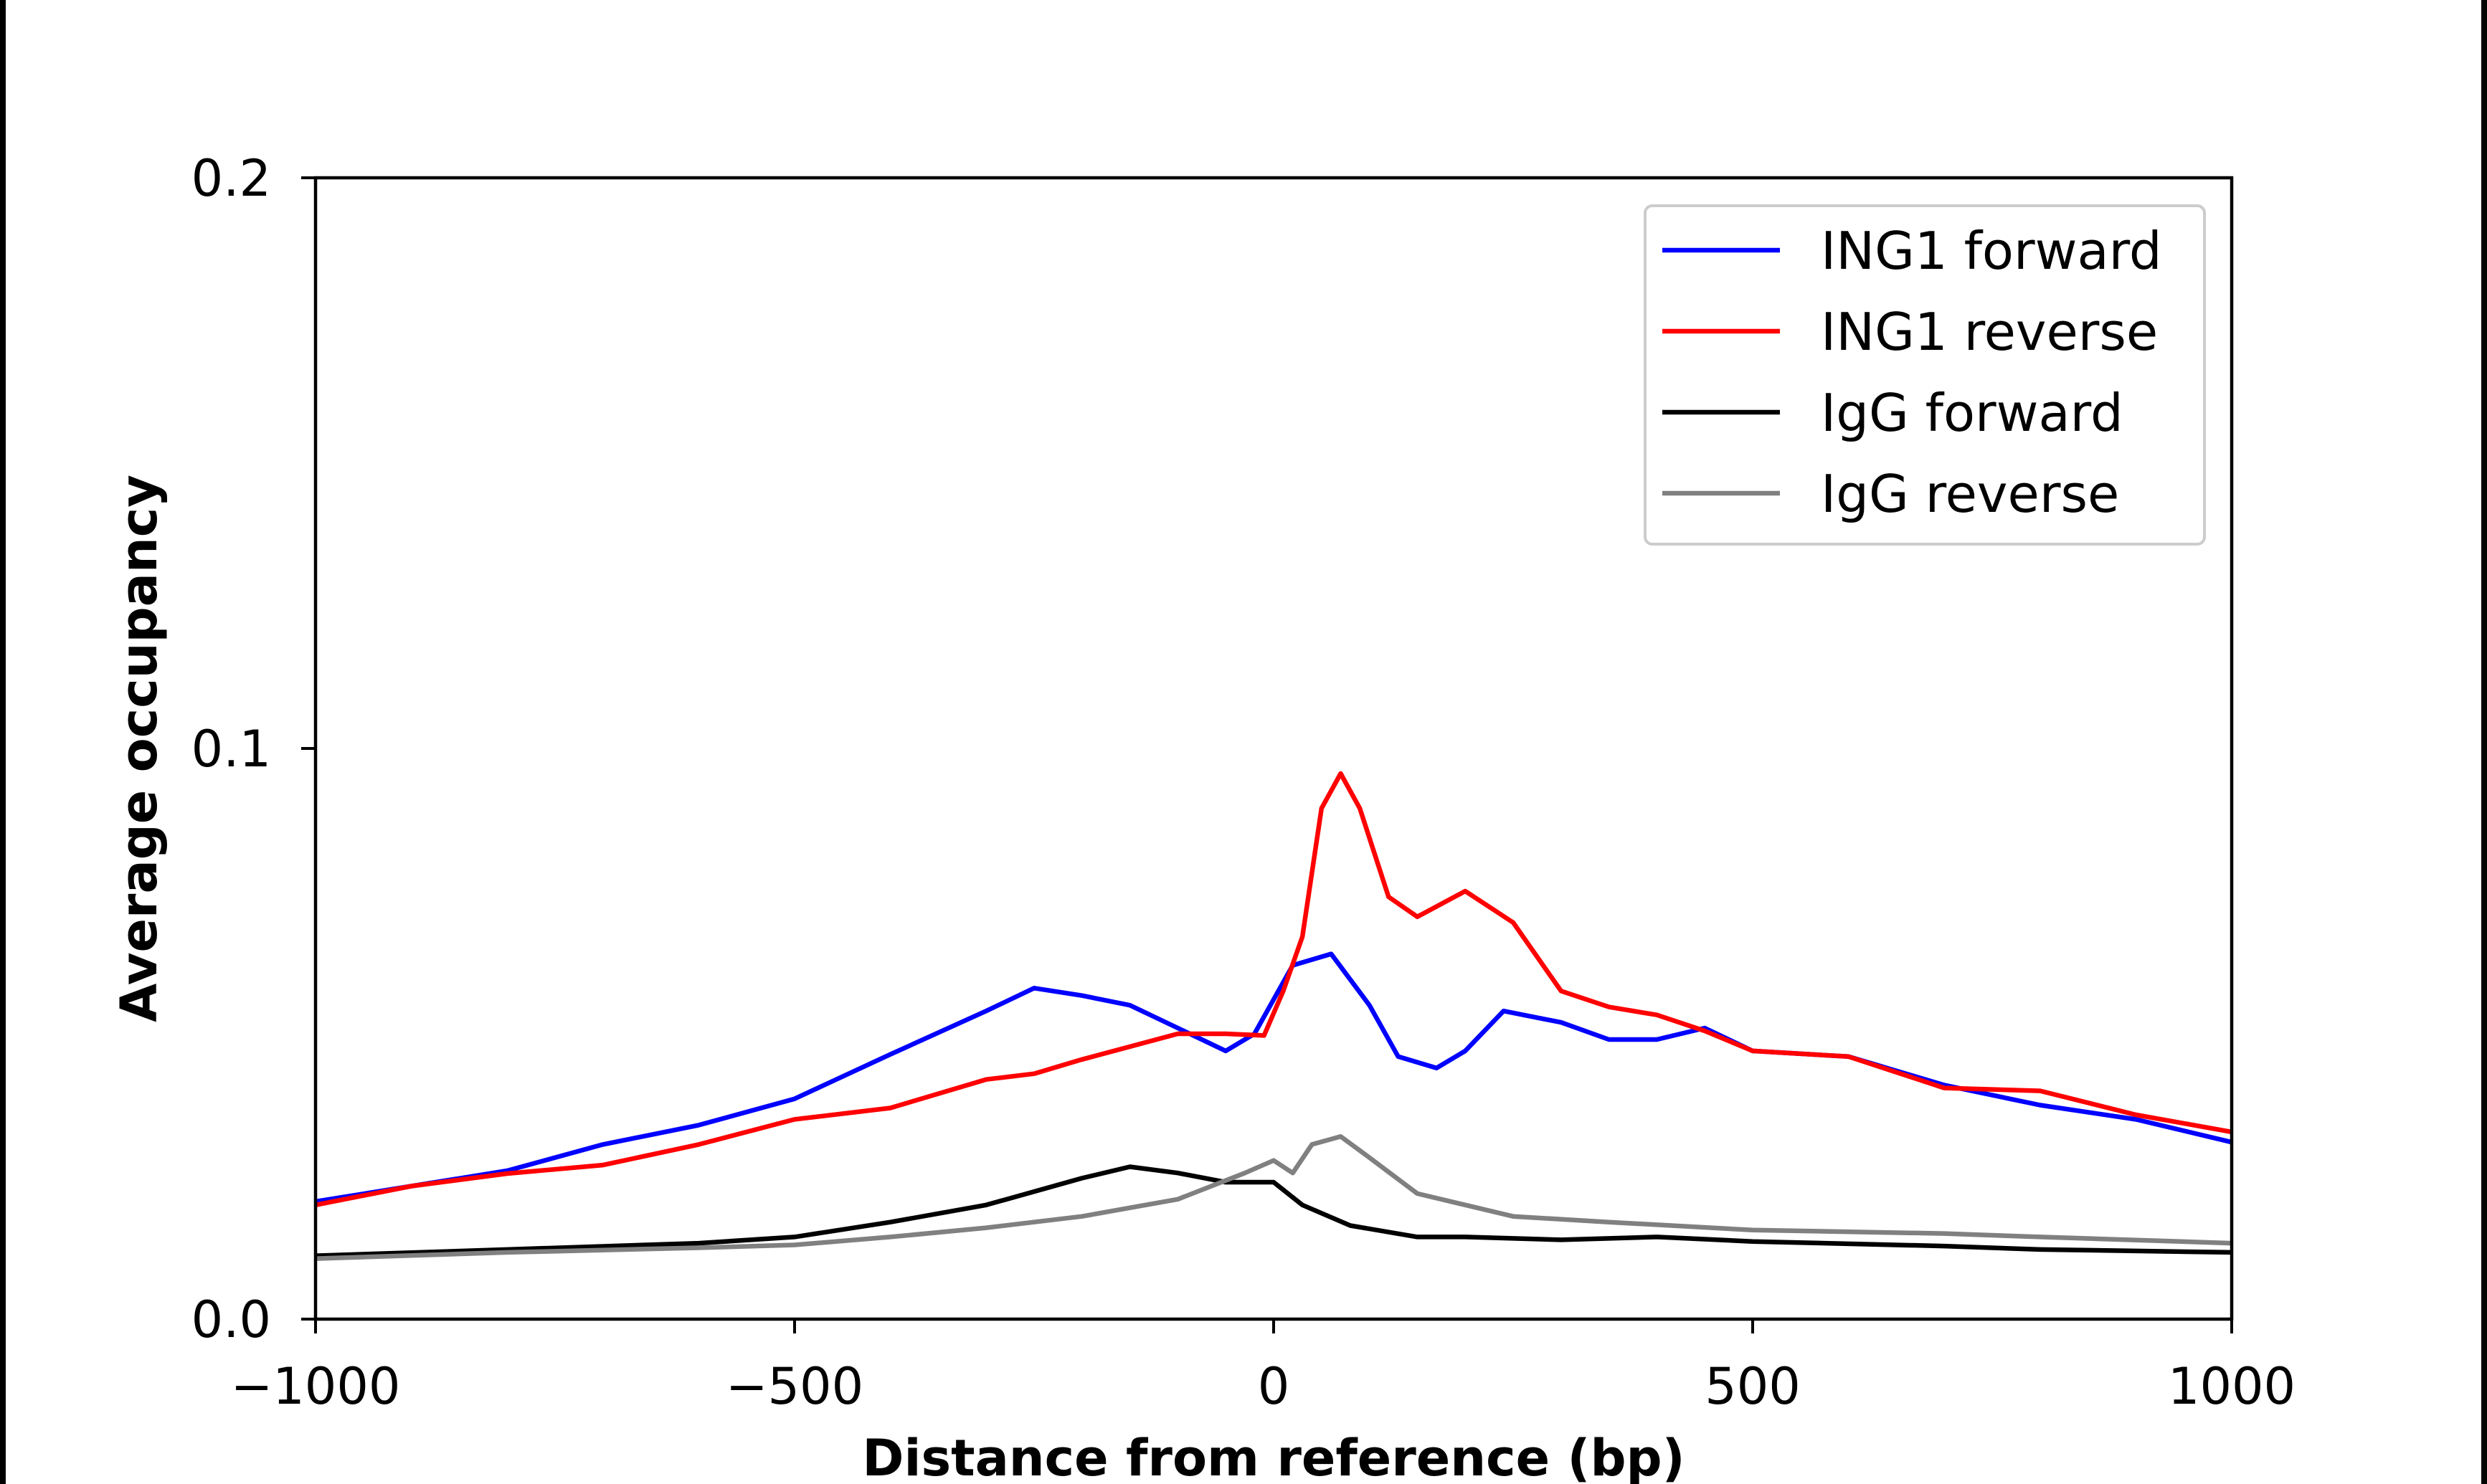 The image size is (2487, 1484). I want to click on x-tick-label: 500, so click(1753, 1387).